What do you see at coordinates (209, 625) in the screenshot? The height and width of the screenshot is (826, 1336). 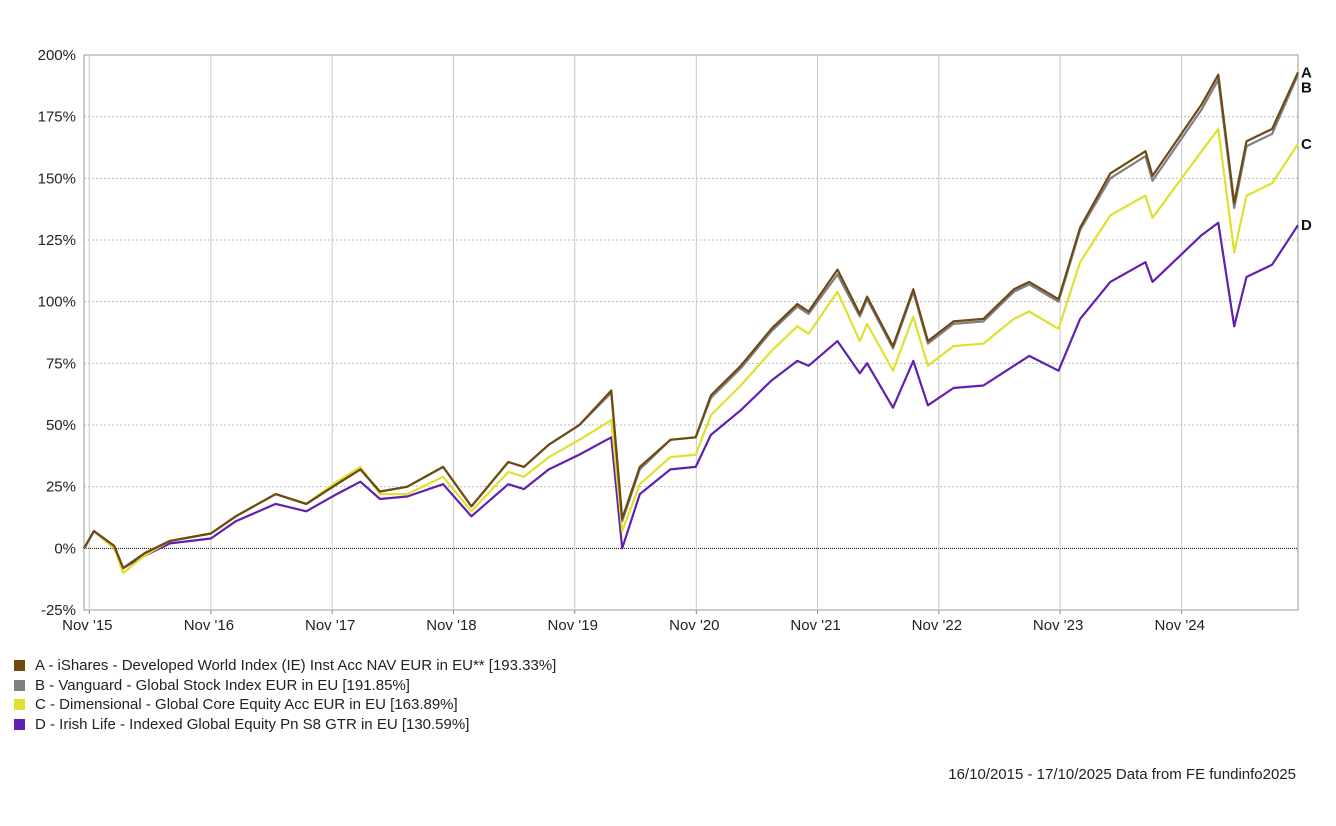 I see `x-tick-label: Nov '16` at bounding box center [209, 625].